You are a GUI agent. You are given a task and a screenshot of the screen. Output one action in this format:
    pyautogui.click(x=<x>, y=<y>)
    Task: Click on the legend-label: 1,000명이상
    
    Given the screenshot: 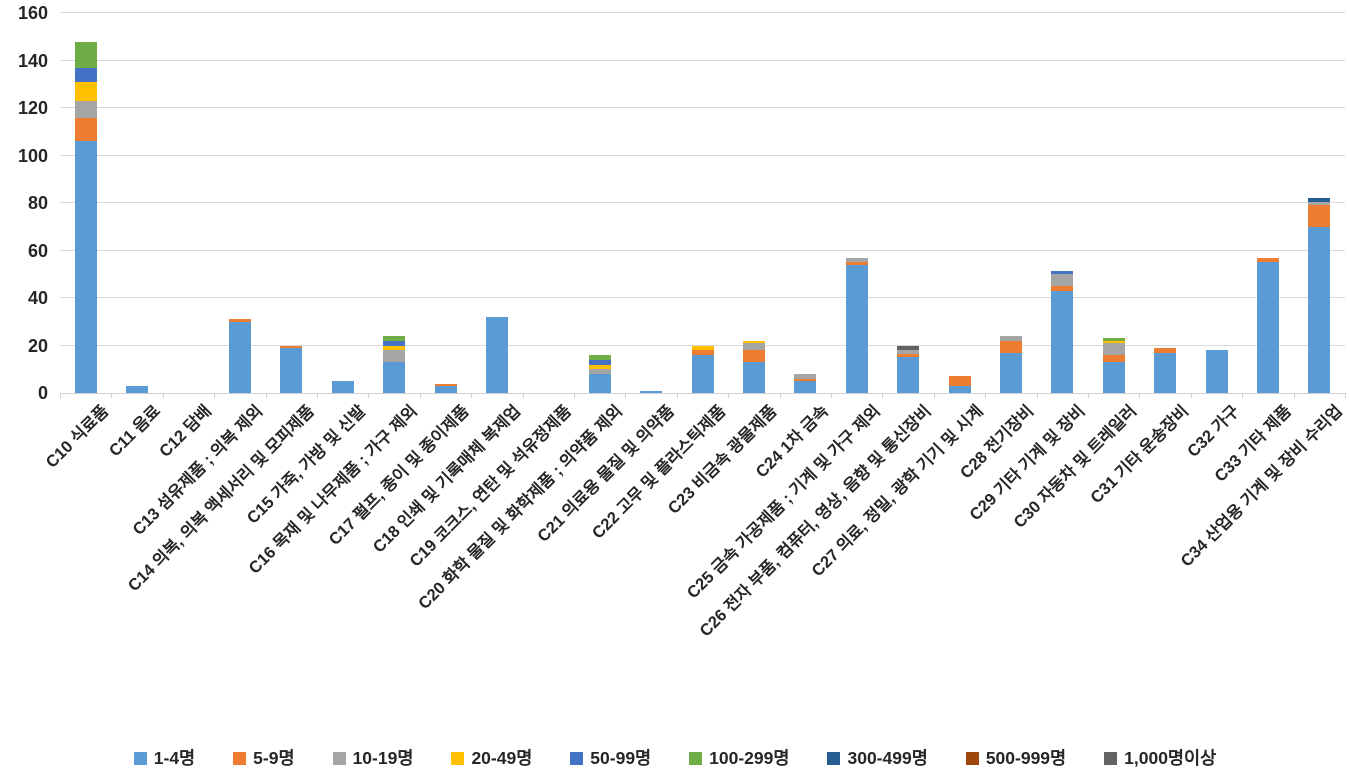 What is the action you would take?
    pyautogui.click(x=1170, y=758)
    